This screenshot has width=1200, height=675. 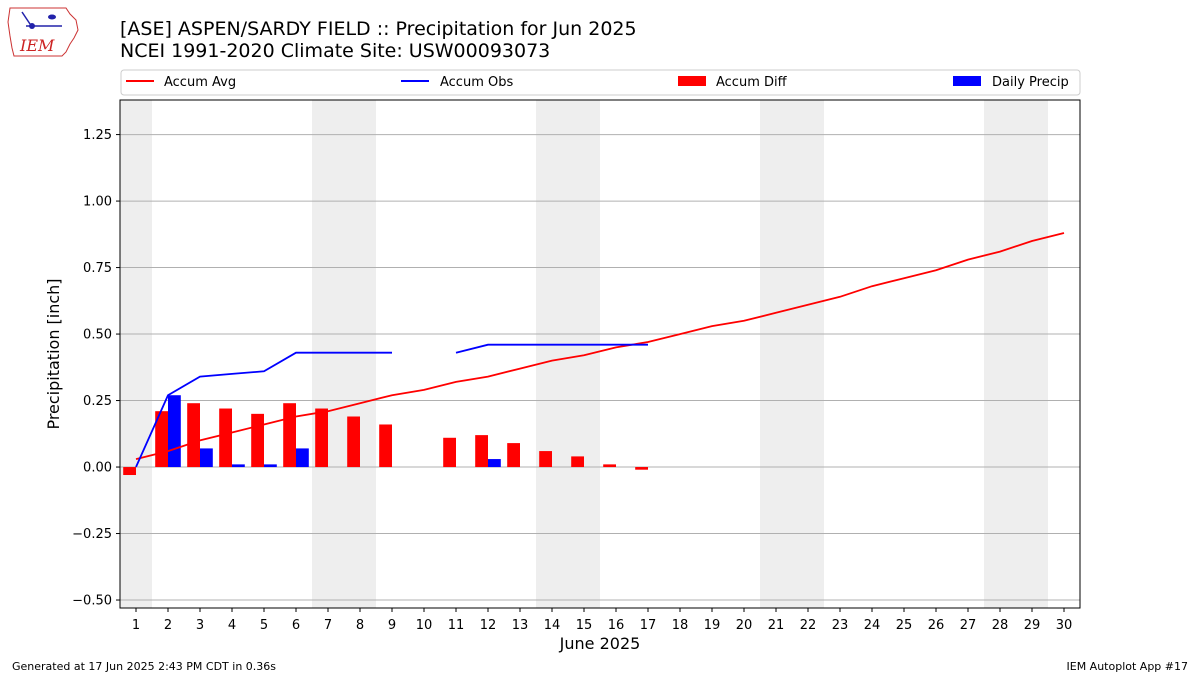 What do you see at coordinates (904, 625) in the screenshot?
I see `x-tick-label: 25` at bounding box center [904, 625].